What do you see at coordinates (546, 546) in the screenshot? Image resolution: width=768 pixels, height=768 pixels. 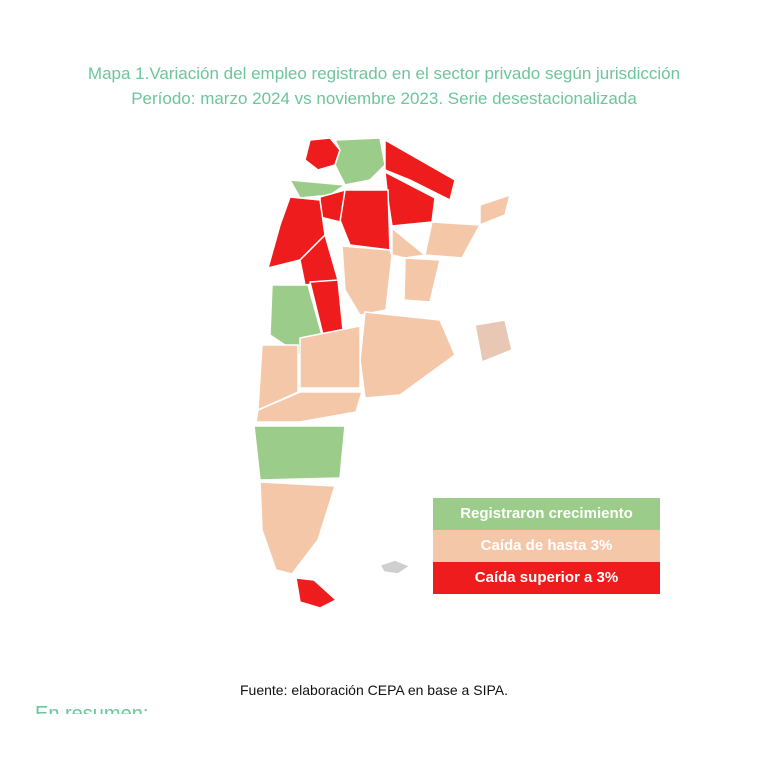 I see `legend-item: Caída de hasta 3%` at bounding box center [546, 546].